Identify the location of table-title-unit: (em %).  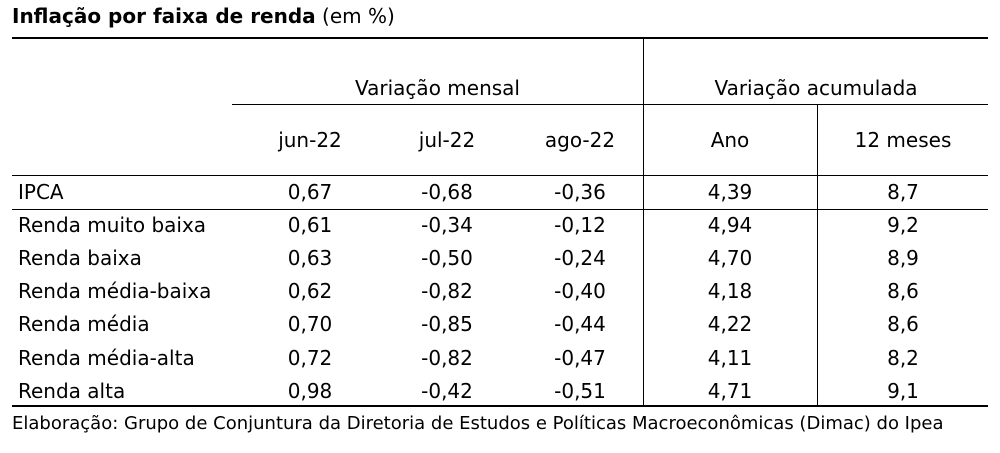
(358, 16).